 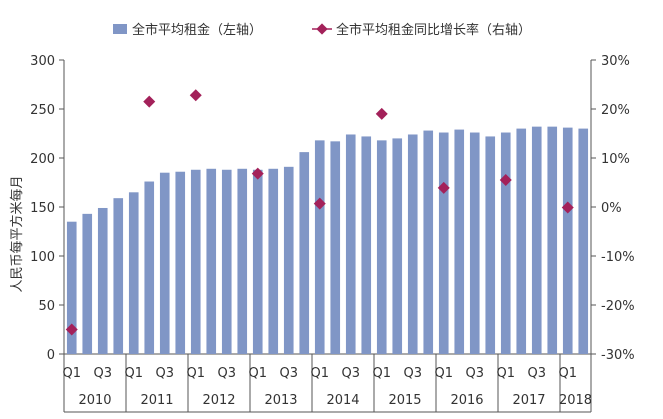 What do you see at coordinates (42, 61) in the screenshot?
I see `y-tick-label: 300` at bounding box center [42, 61].